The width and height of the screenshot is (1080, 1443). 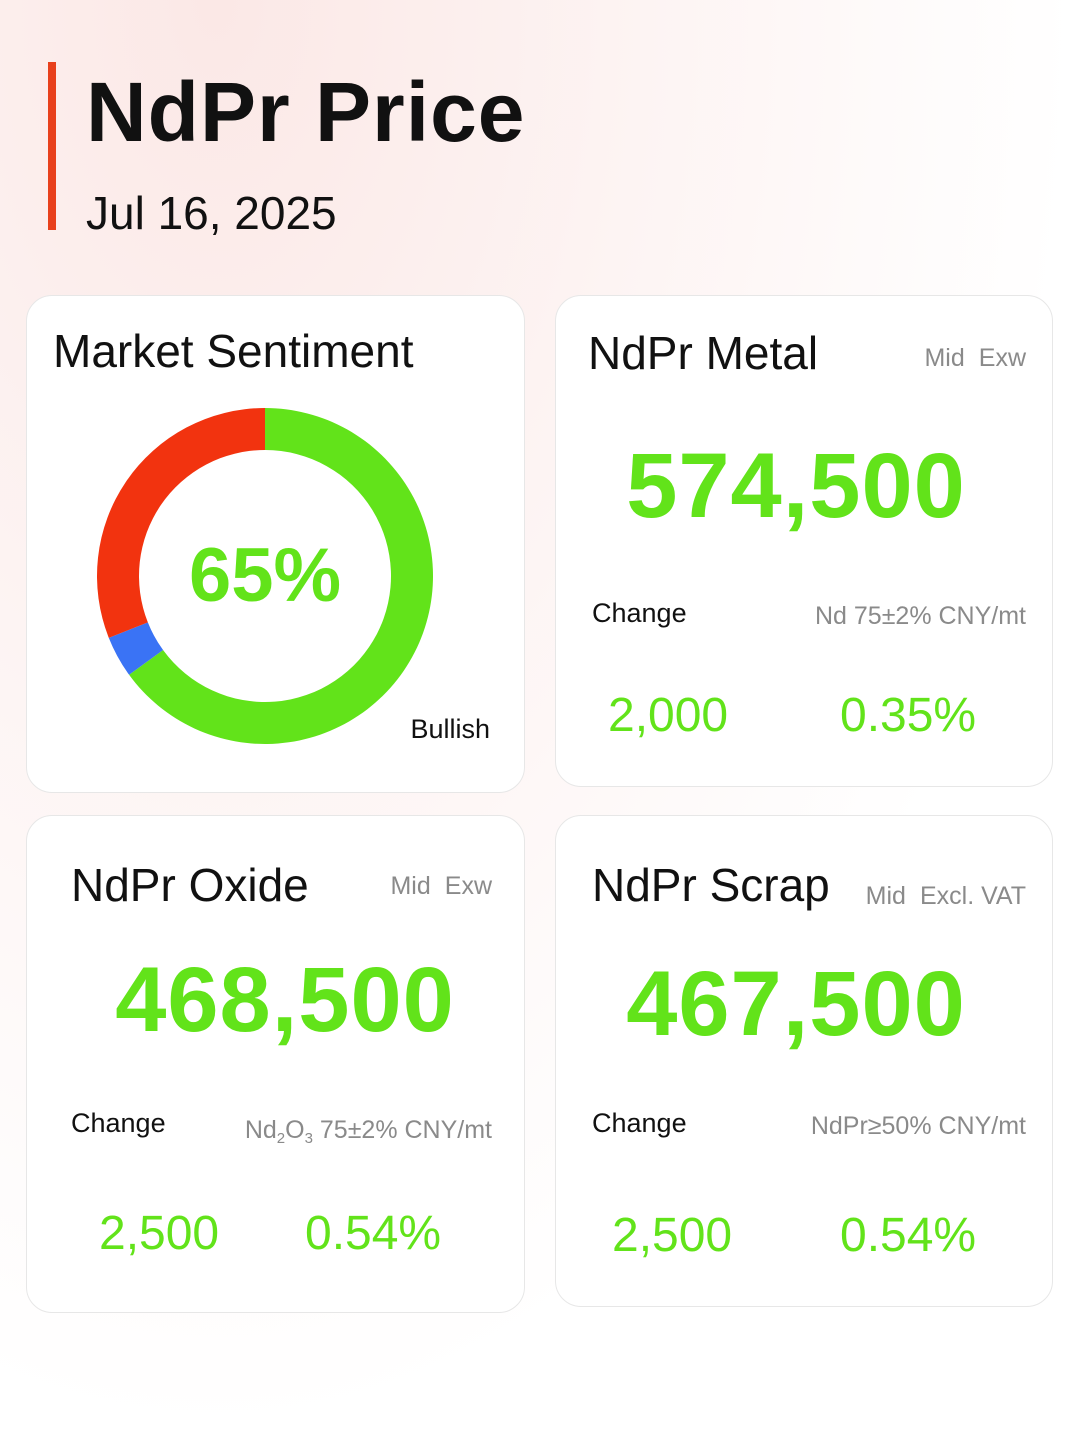 I want to click on spec-label: NdPr≥50% CNY/mt, so click(x=918, y=1126).